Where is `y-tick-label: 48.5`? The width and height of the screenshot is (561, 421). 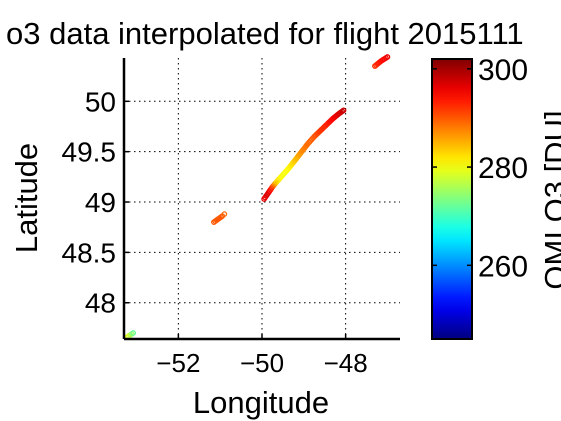 y-tick-label: 48.5 is located at coordinates (89, 252).